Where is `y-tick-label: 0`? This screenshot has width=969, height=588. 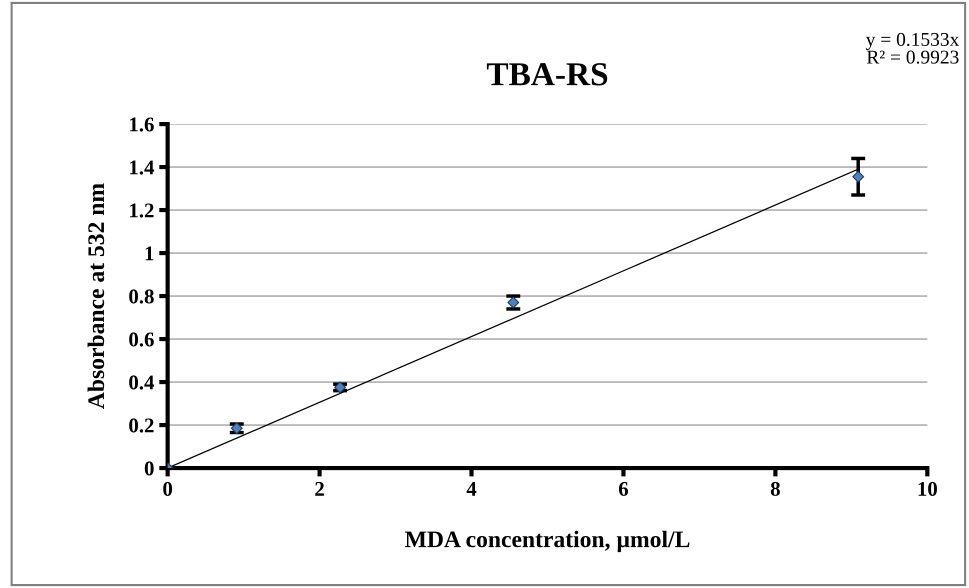
y-tick-label: 0 is located at coordinates (149, 468).